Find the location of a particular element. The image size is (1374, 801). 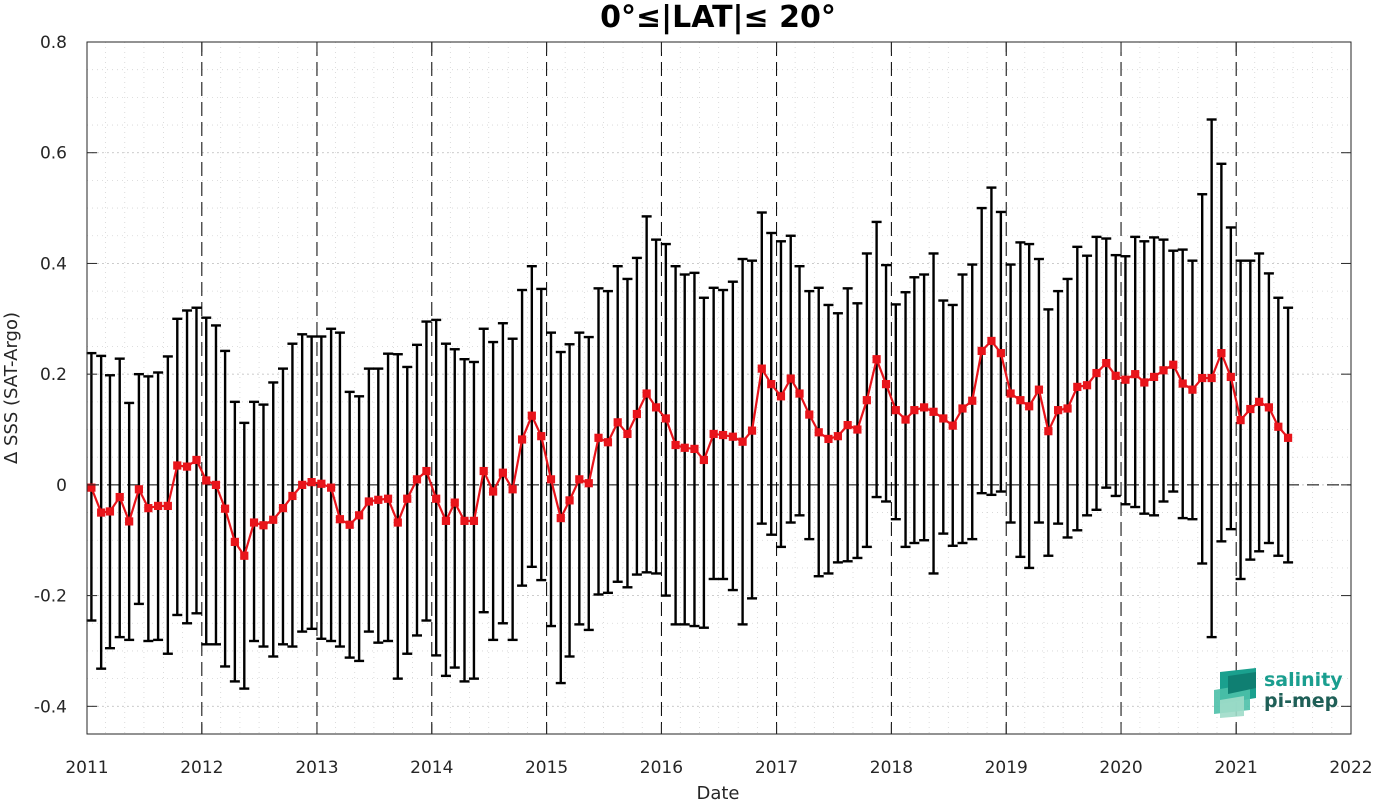

x-tick-label: 2011 is located at coordinates (86, 768).